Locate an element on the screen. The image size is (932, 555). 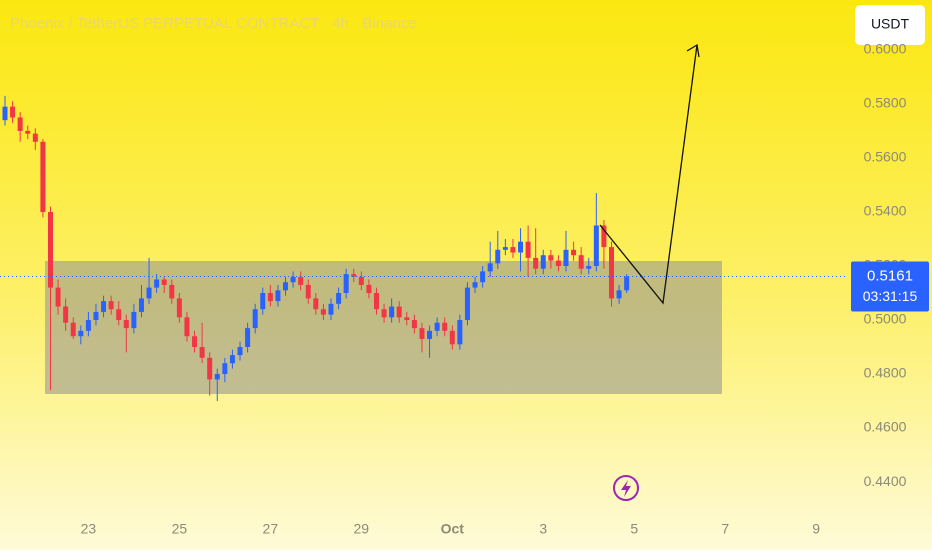
arrow-head is located at coordinates (693, 50).